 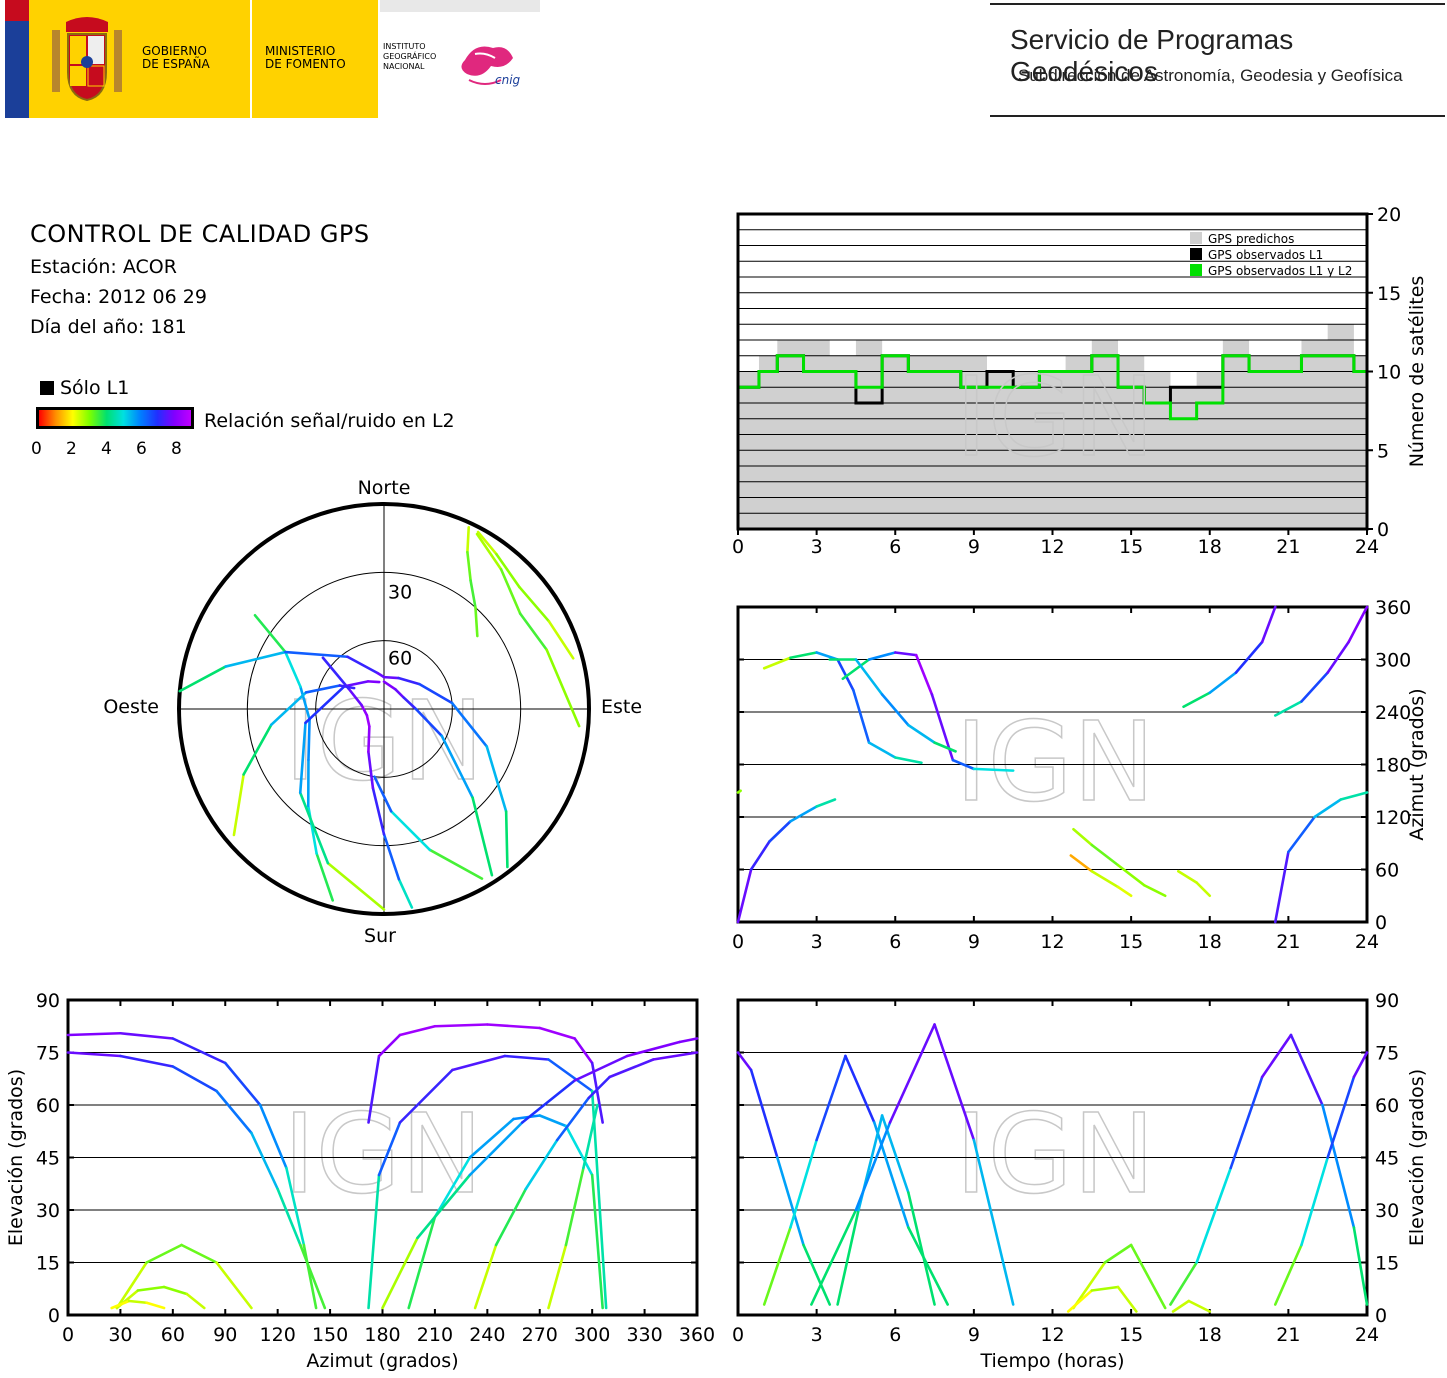 I want to click on elt-track-7-segment, so click(x=1246, y=1122).